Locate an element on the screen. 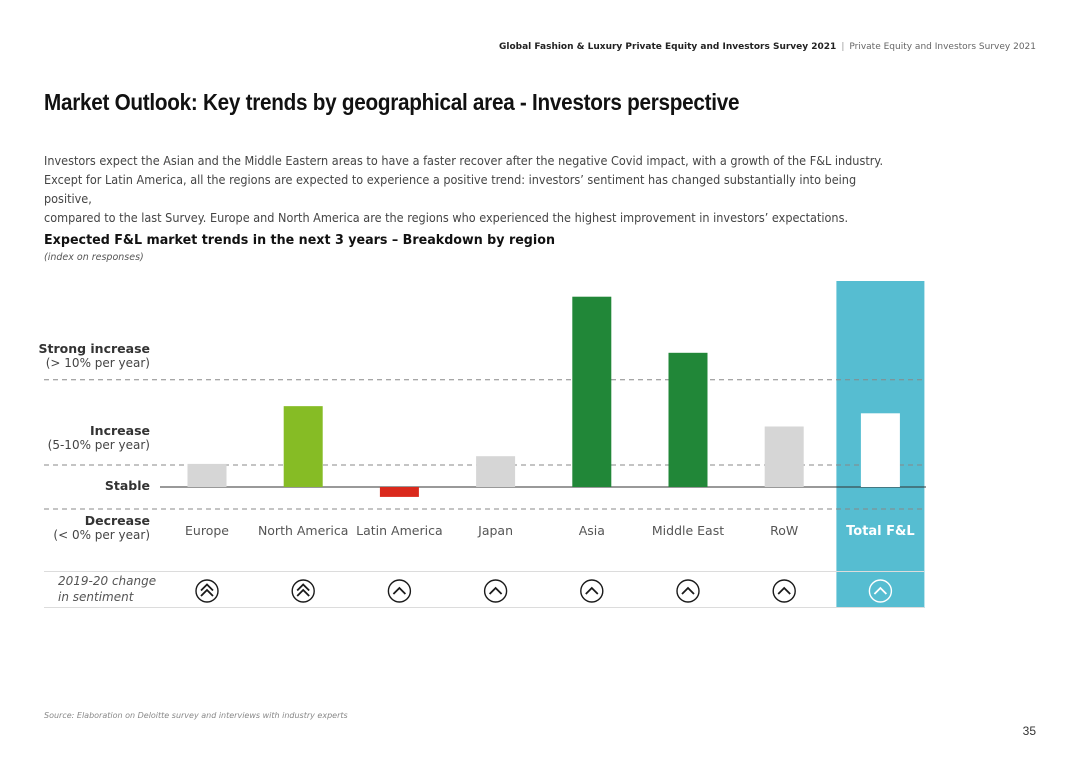 Image resolution: width=1080 pixels, height=763 pixels. chart-subtitle: (index on responses) is located at coordinates (94, 257).